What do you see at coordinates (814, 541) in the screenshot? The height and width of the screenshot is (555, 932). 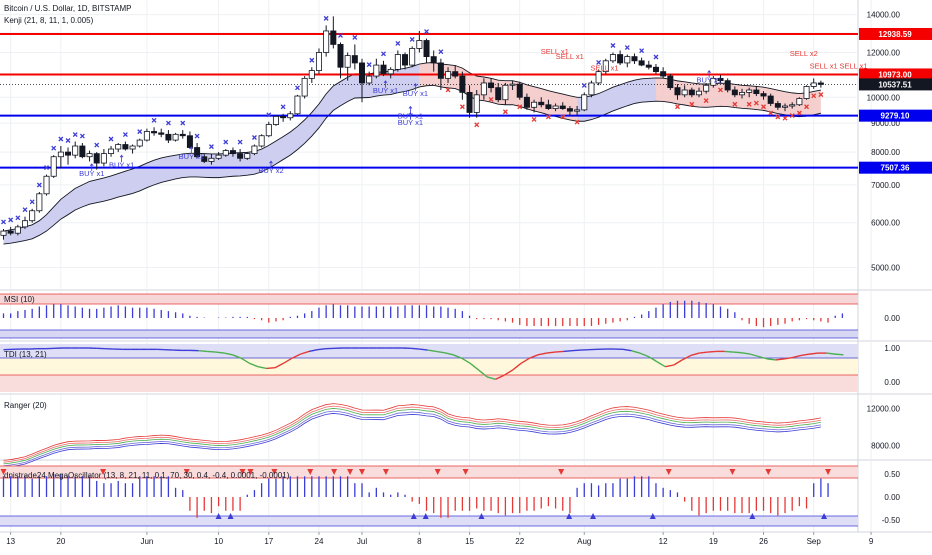 I see `time-tick-label: Sep` at bounding box center [814, 541].